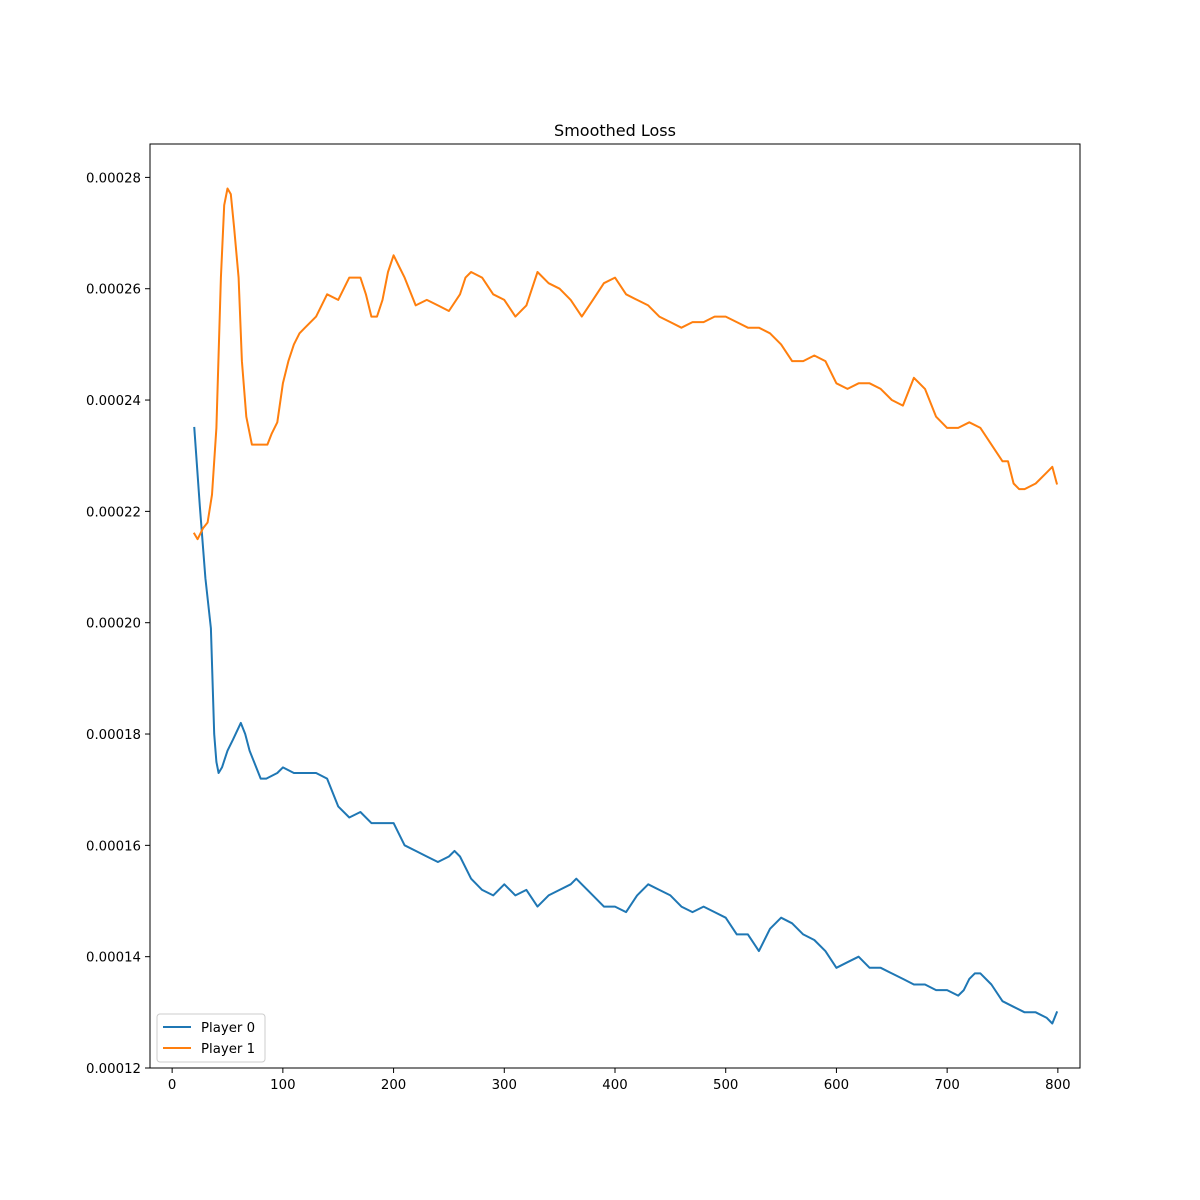  What do you see at coordinates (113, 1069) in the screenshot?
I see `y-tick-label: 0.00012` at bounding box center [113, 1069].